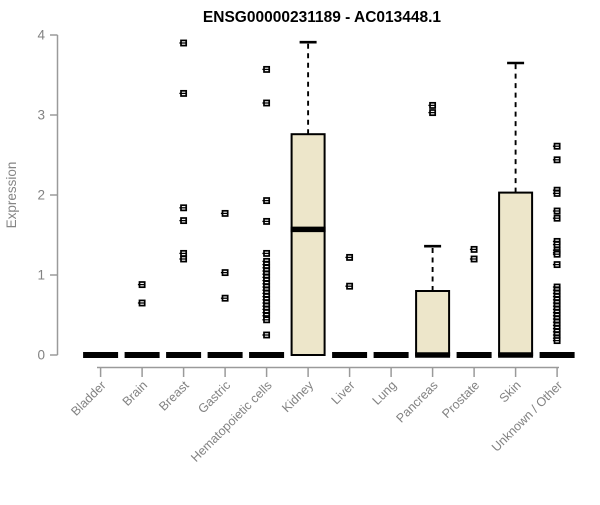  I want to click on box-pancreas, so click(433, 301).